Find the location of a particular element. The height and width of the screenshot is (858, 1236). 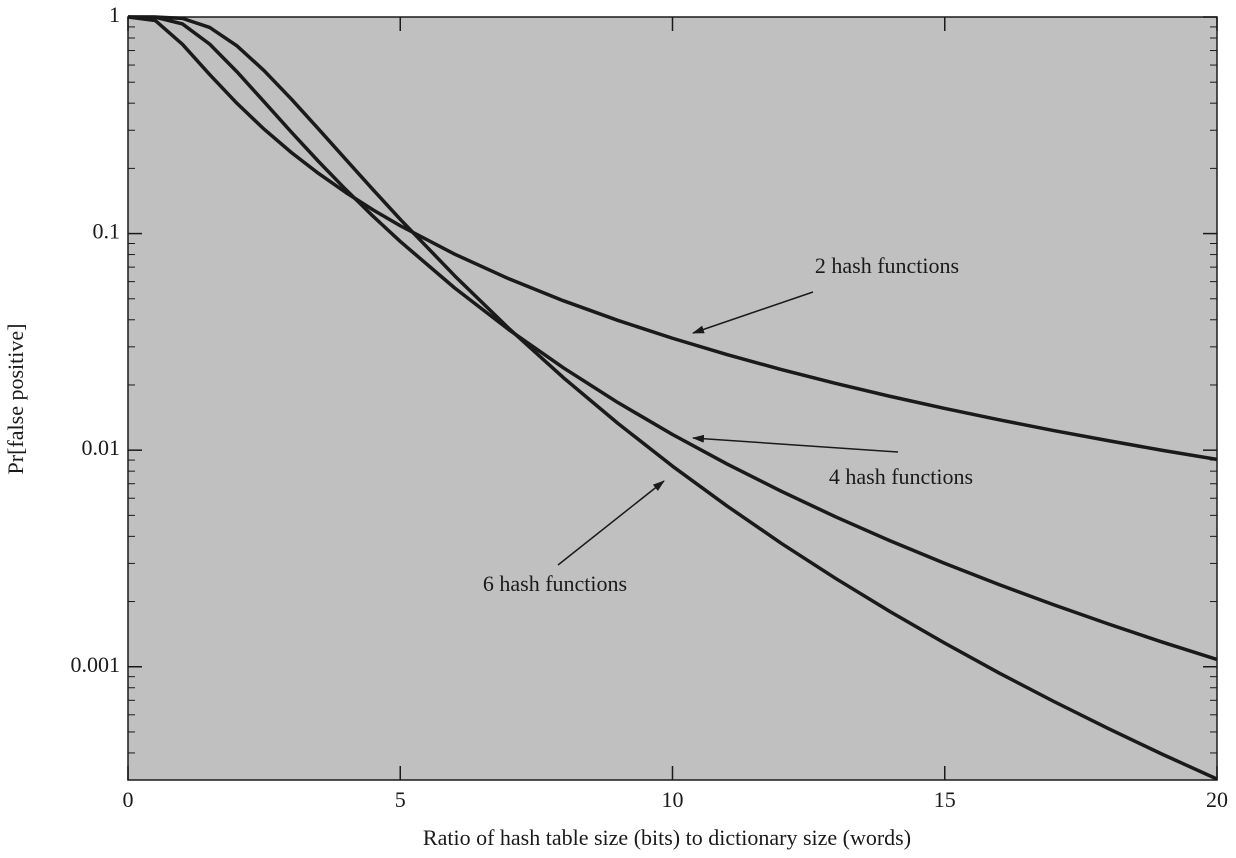

y-tick-label: 1 is located at coordinates (114, 14).